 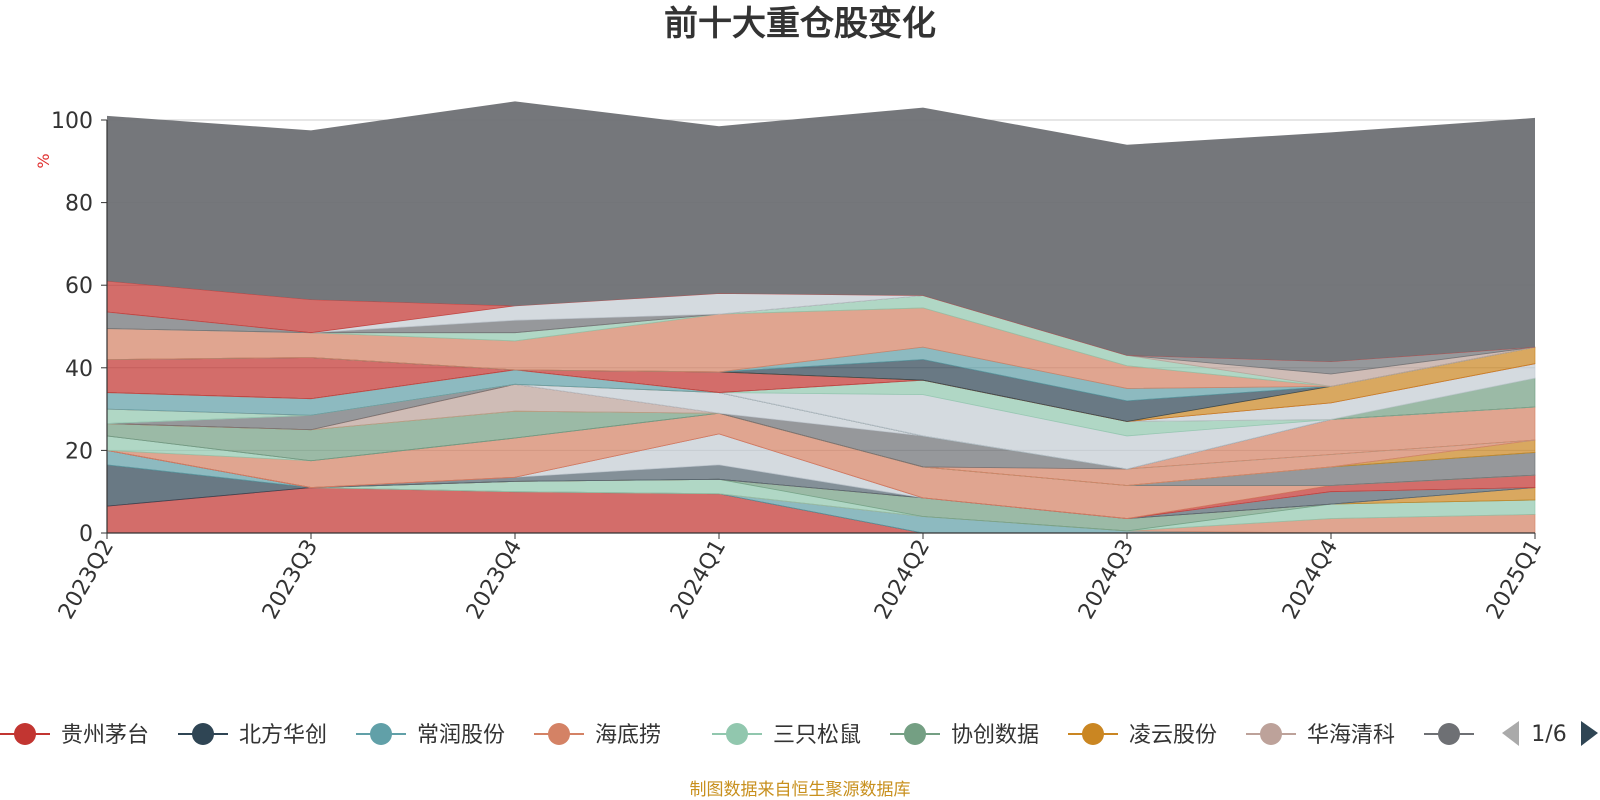 I want to click on x-tick-label-1: 2023Q3, so click(x=290, y=580).